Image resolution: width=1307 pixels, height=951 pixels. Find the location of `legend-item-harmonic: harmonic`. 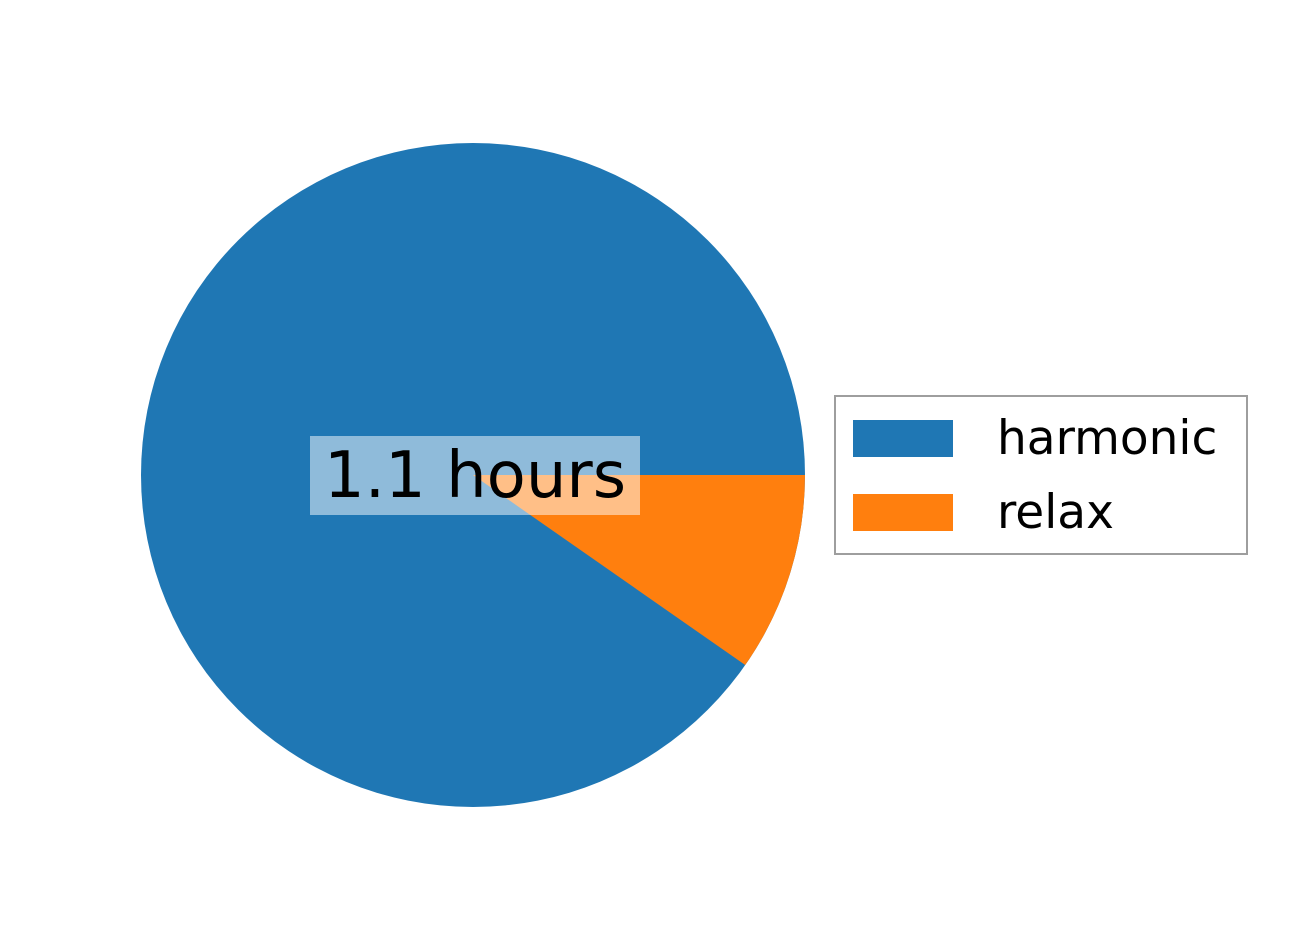

legend-item-harmonic: harmonic is located at coordinates (1041, 438).